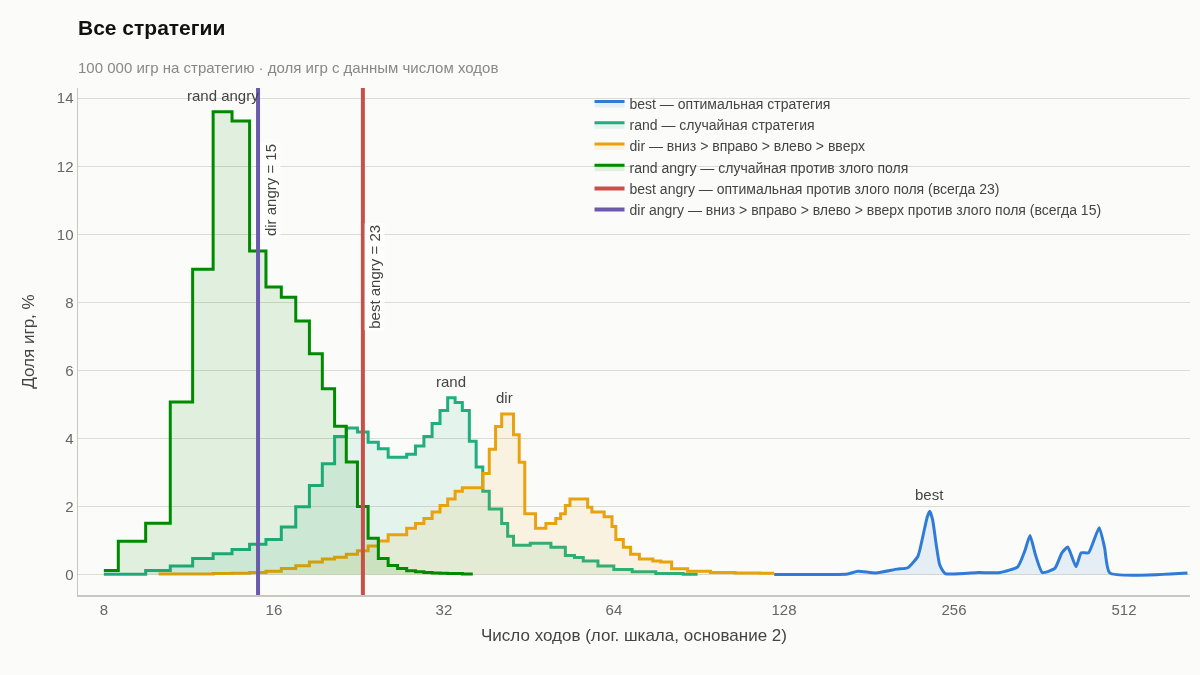 The image size is (1200, 675). I want to click on legend-label: dir angry — вниз > вправо > влево > вверх против злого поля (всегда 15), so click(865, 210).